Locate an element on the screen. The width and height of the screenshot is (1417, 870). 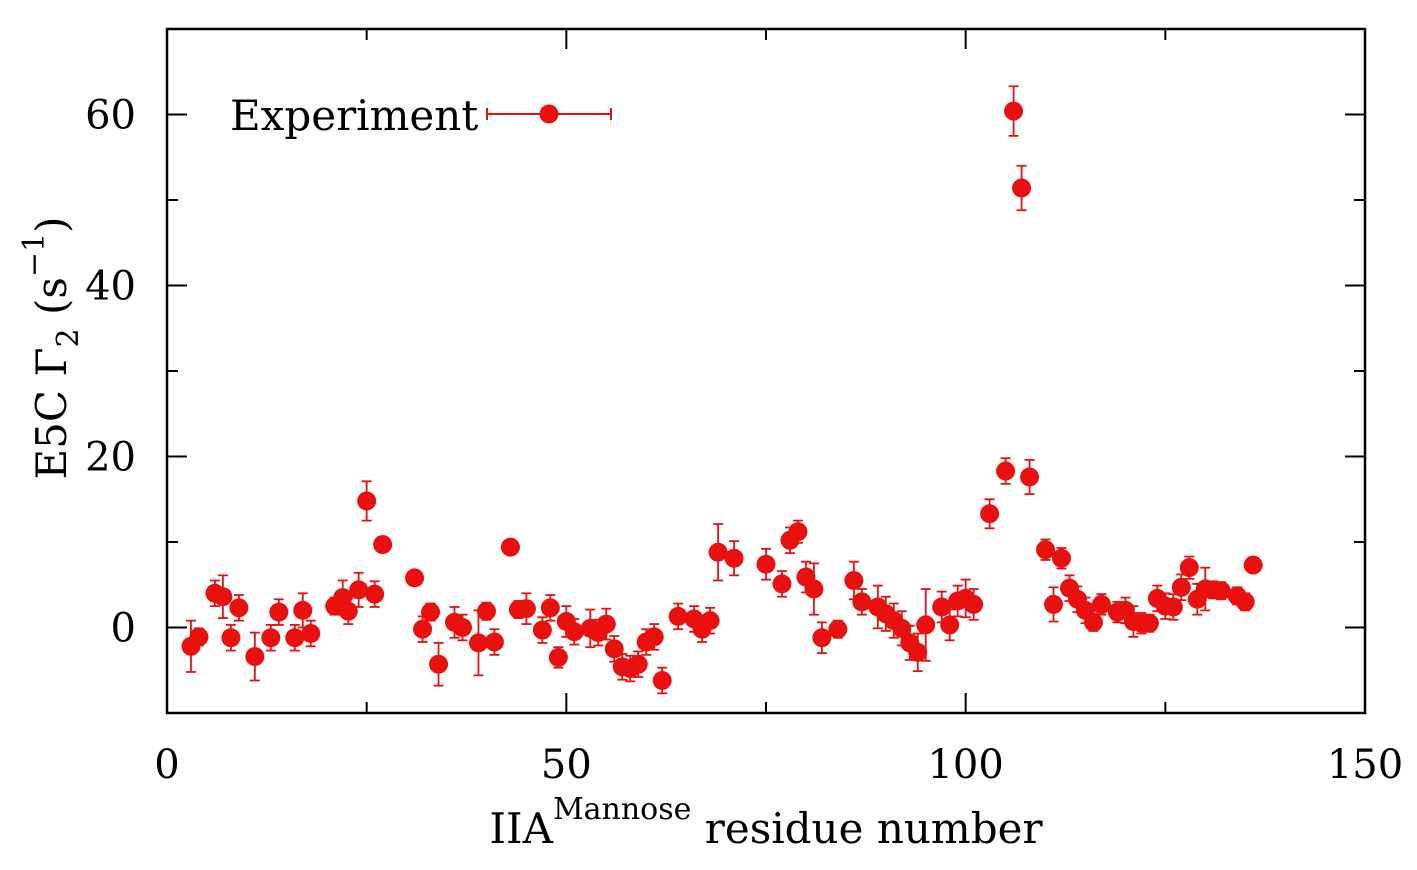
y-tick-label: 60 is located at coordinates (110, 116).